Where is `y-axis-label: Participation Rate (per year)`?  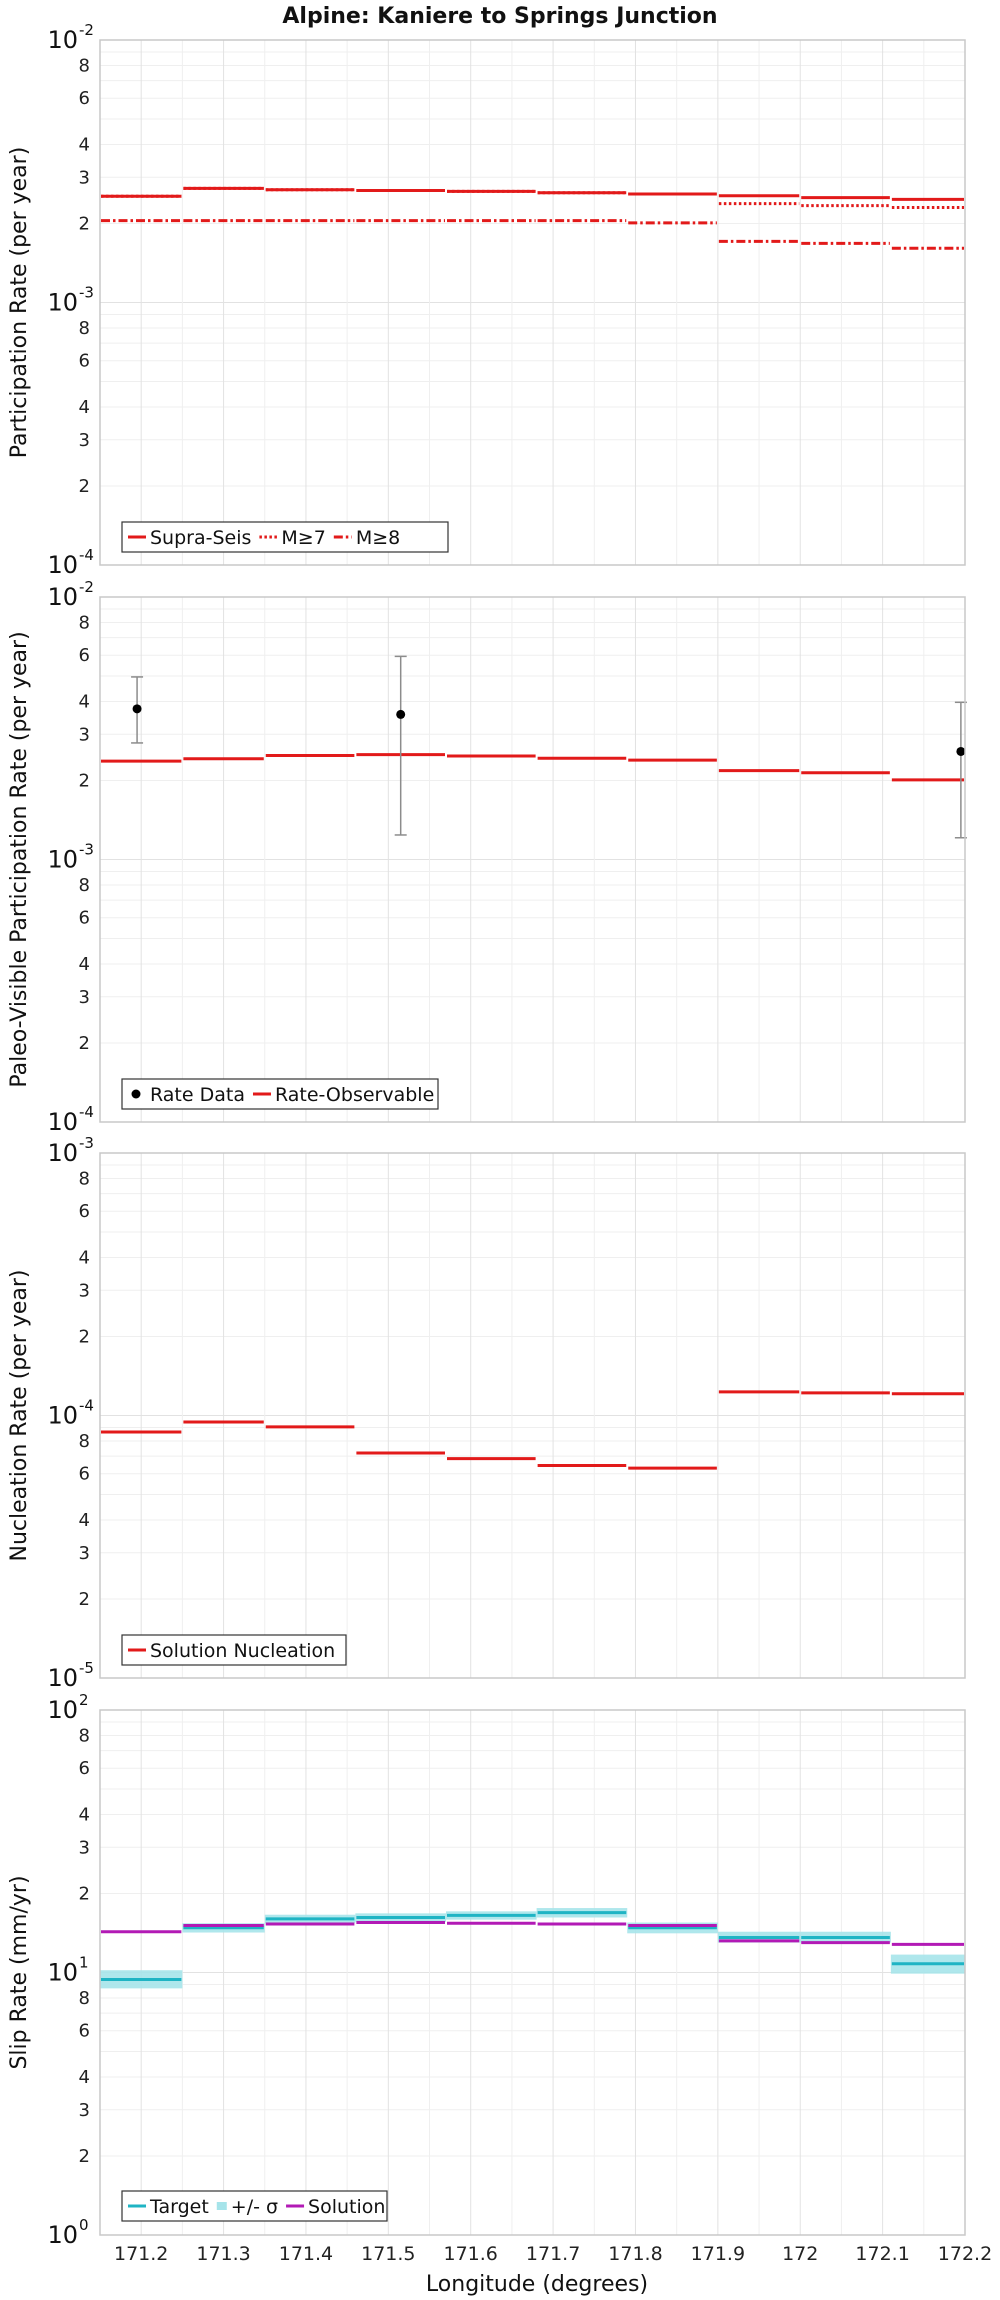 y-axis-label: Participation Rate (per year) is located at coordinates (19, 303).